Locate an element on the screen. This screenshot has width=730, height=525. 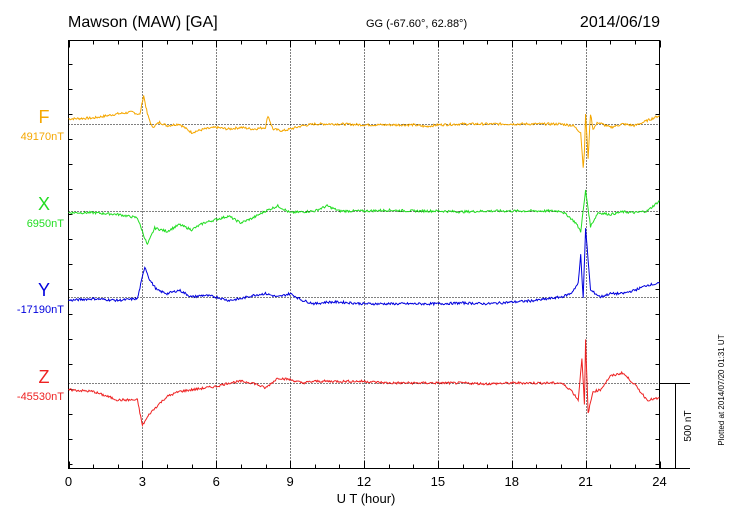
series-label-f: F is located at coordinates (44, 117).